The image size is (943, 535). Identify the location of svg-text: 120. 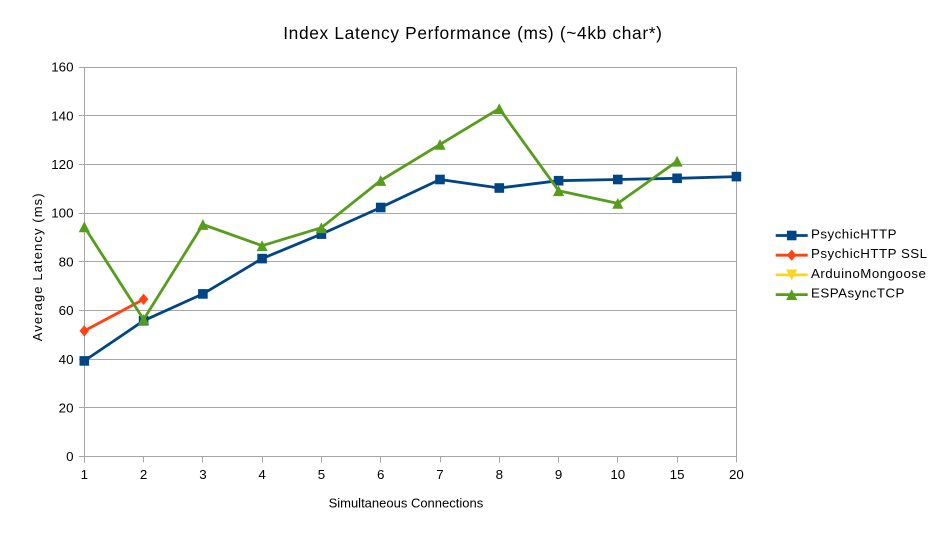
(62, 164).